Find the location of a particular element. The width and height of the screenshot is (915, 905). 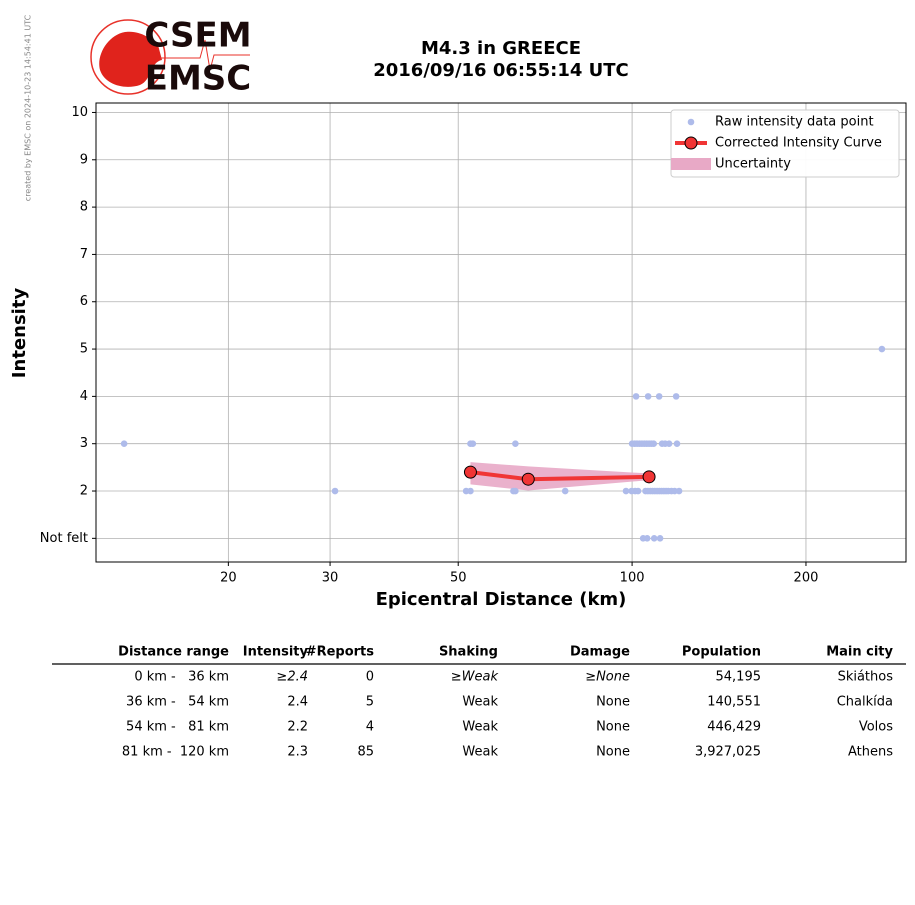

table-cell: 0 is located at coordinates (370, 677).